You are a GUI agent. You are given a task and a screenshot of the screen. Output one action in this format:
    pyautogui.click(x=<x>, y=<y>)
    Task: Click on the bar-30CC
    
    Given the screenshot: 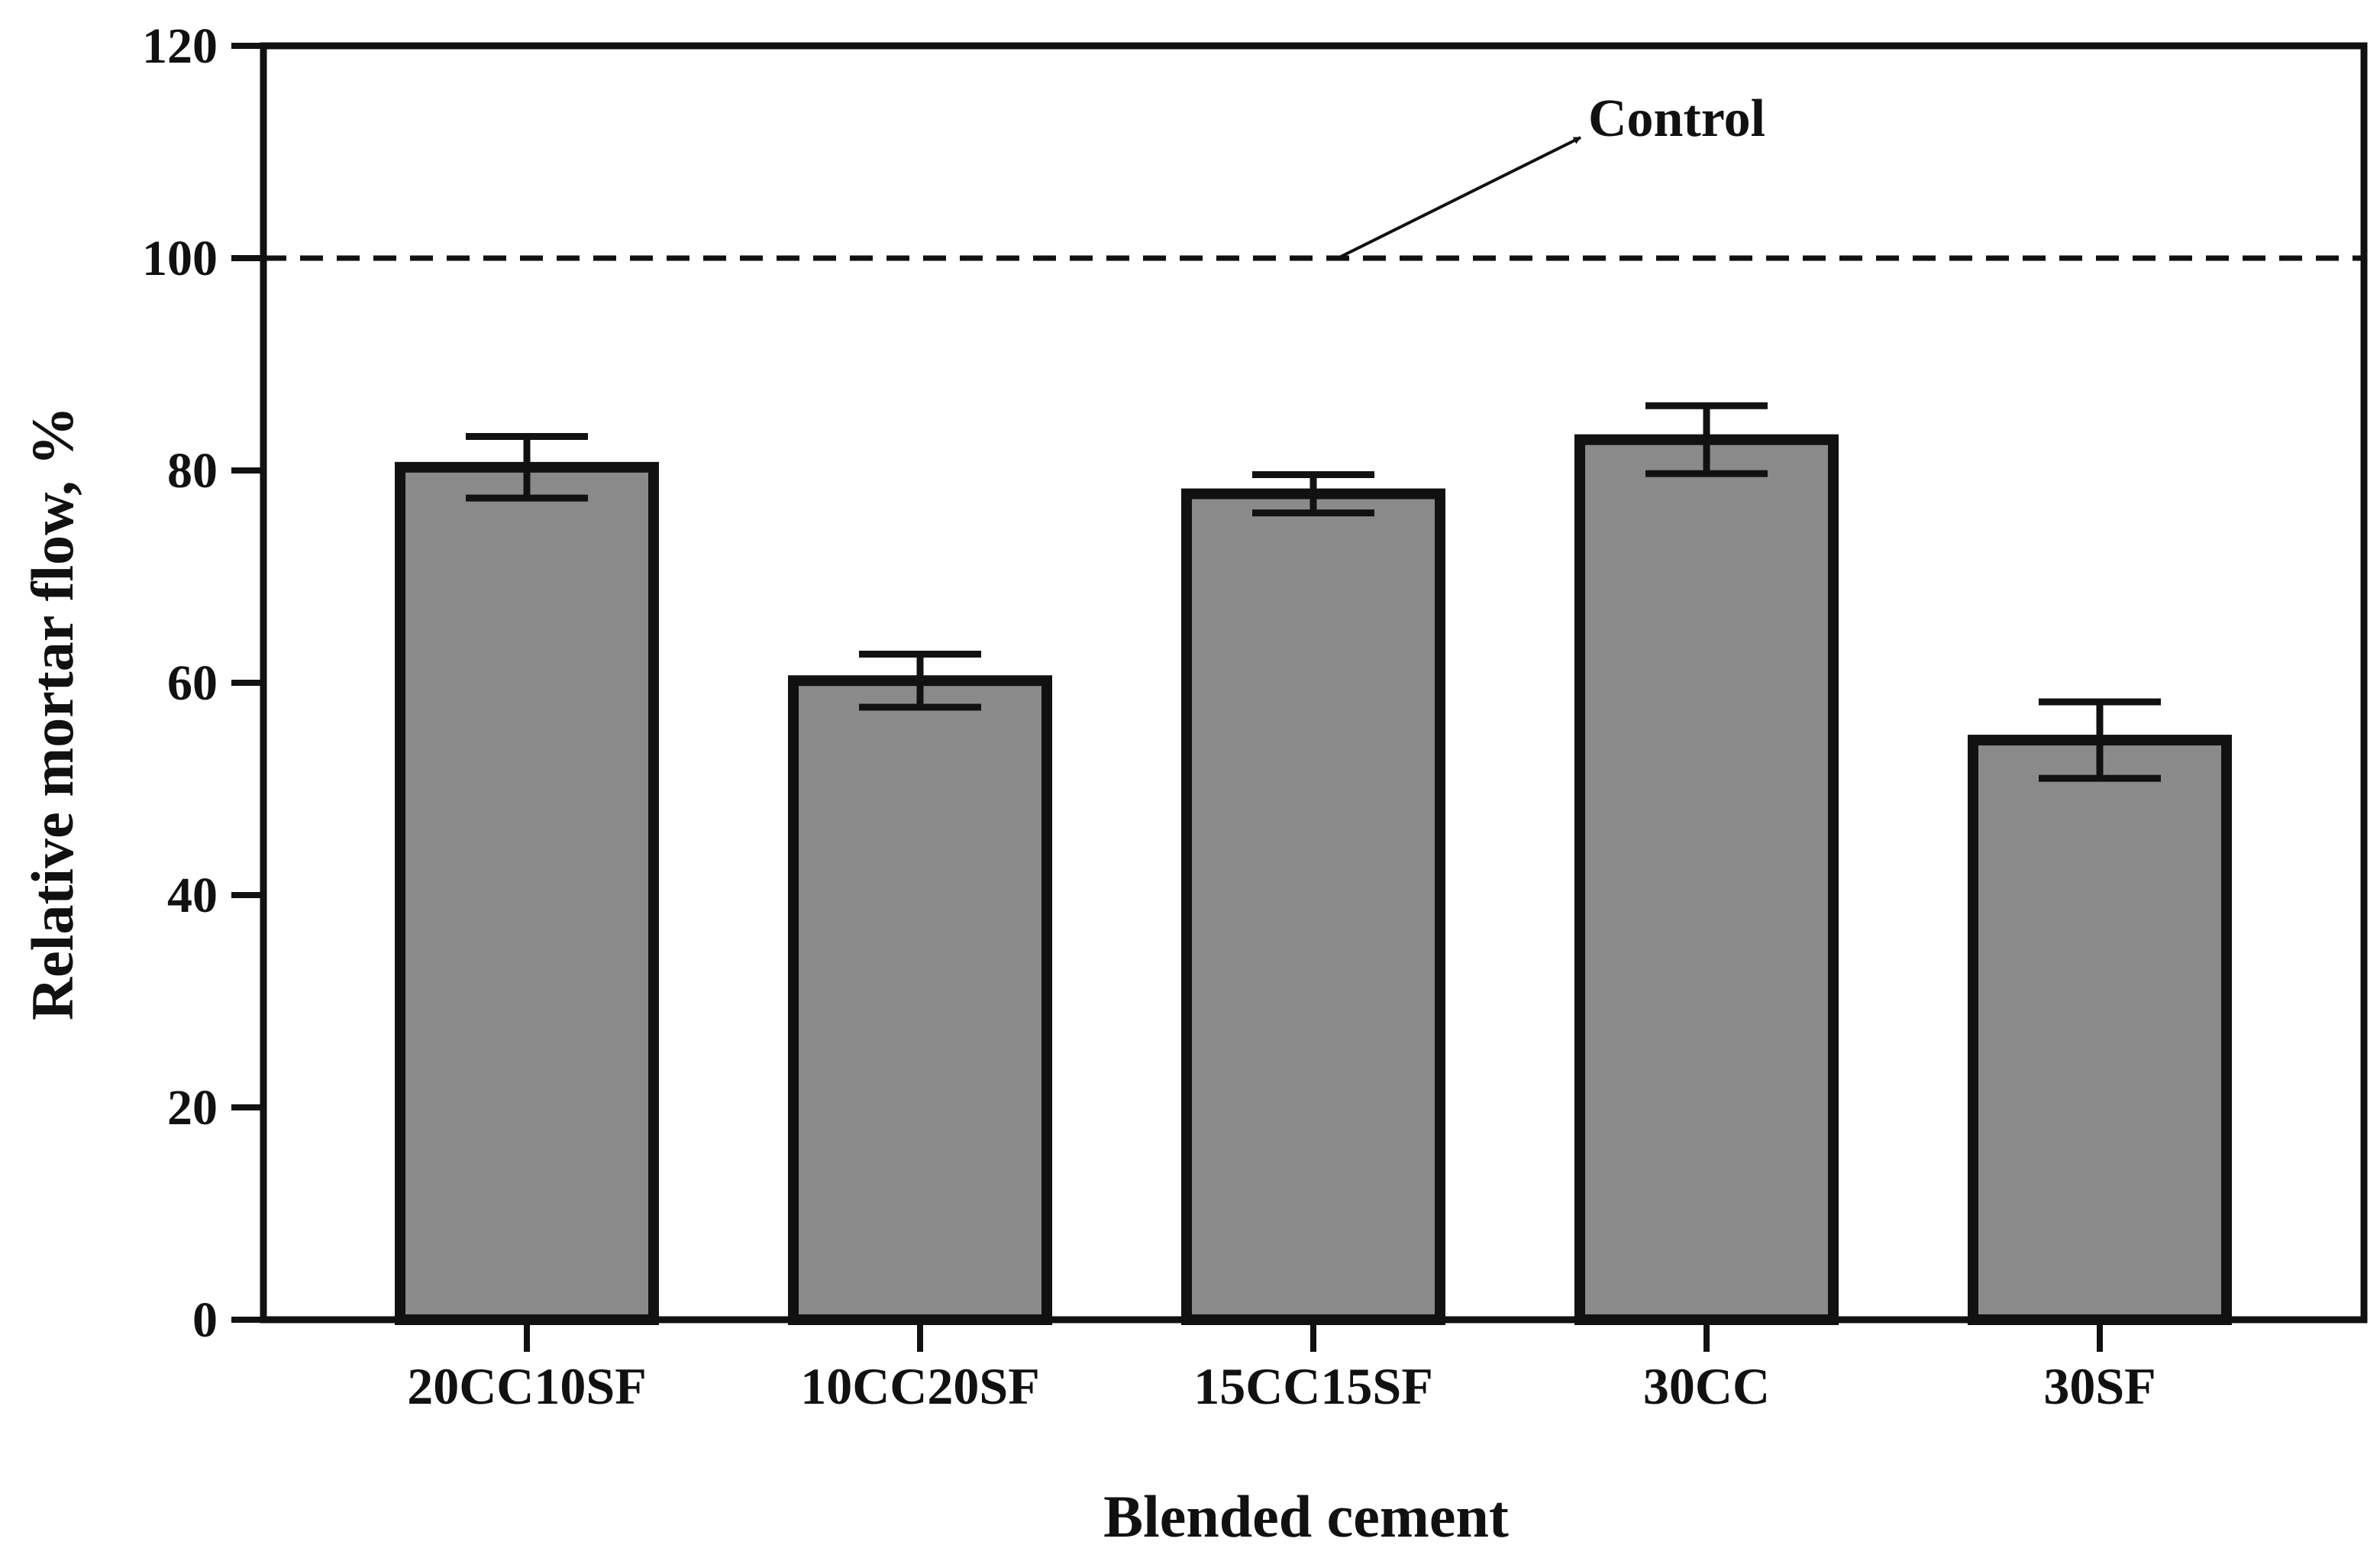 What is the action you would take?
    pyautogui.click(x=1706, y=880)
    